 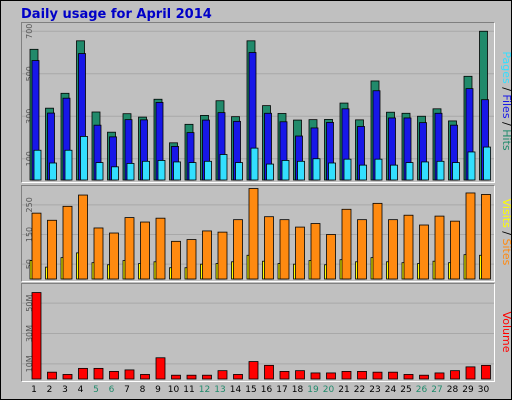 I want to click on y-tick-label: 150, so click(x=29, y=234).